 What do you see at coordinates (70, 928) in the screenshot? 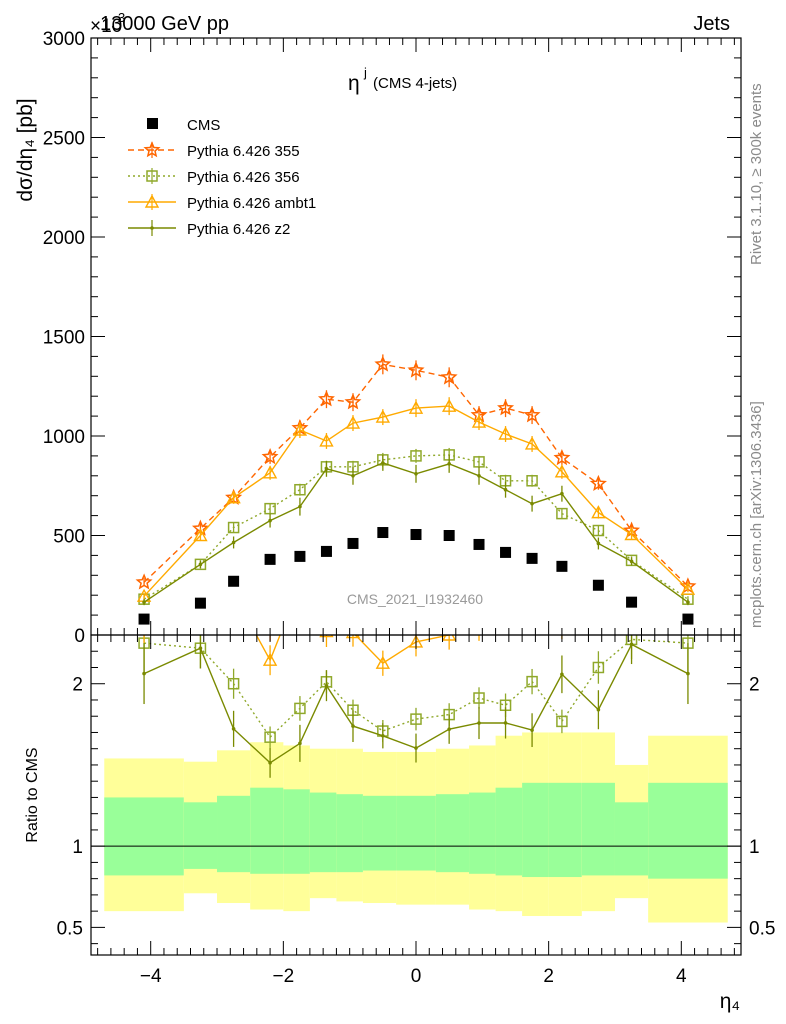
I see `ratio-tick-label: 0.5` at bounding box center [70, 928].